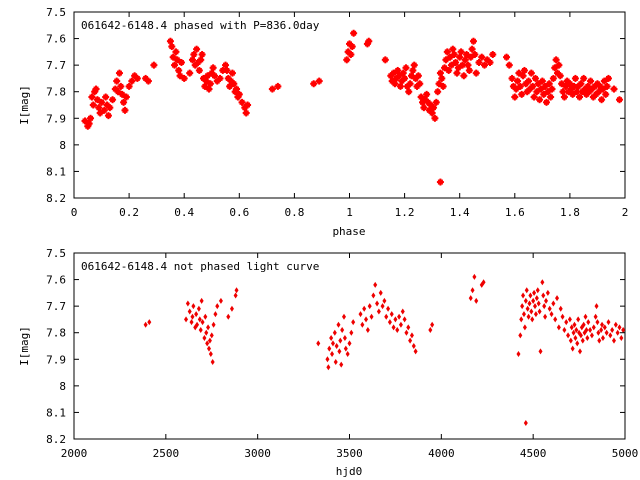  I want to click on phased-y-tick-label: 7.6, so click(56, 39).